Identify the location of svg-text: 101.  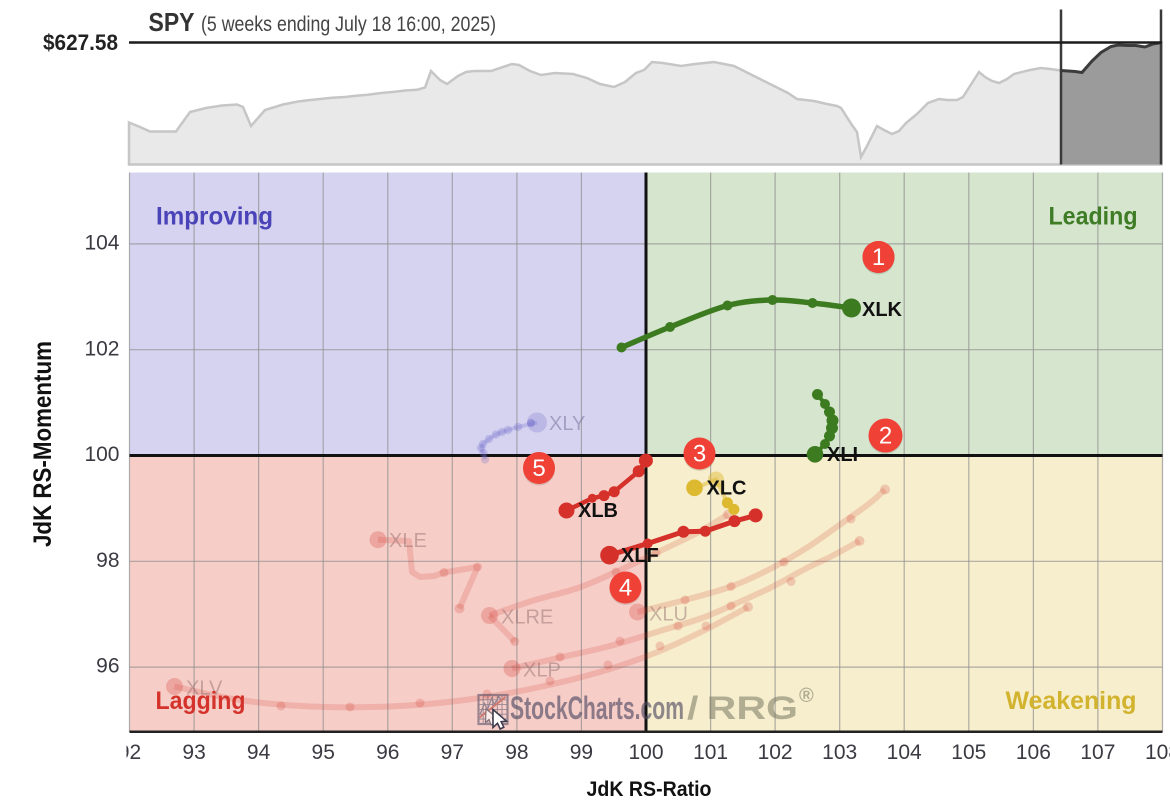
(710, 752).